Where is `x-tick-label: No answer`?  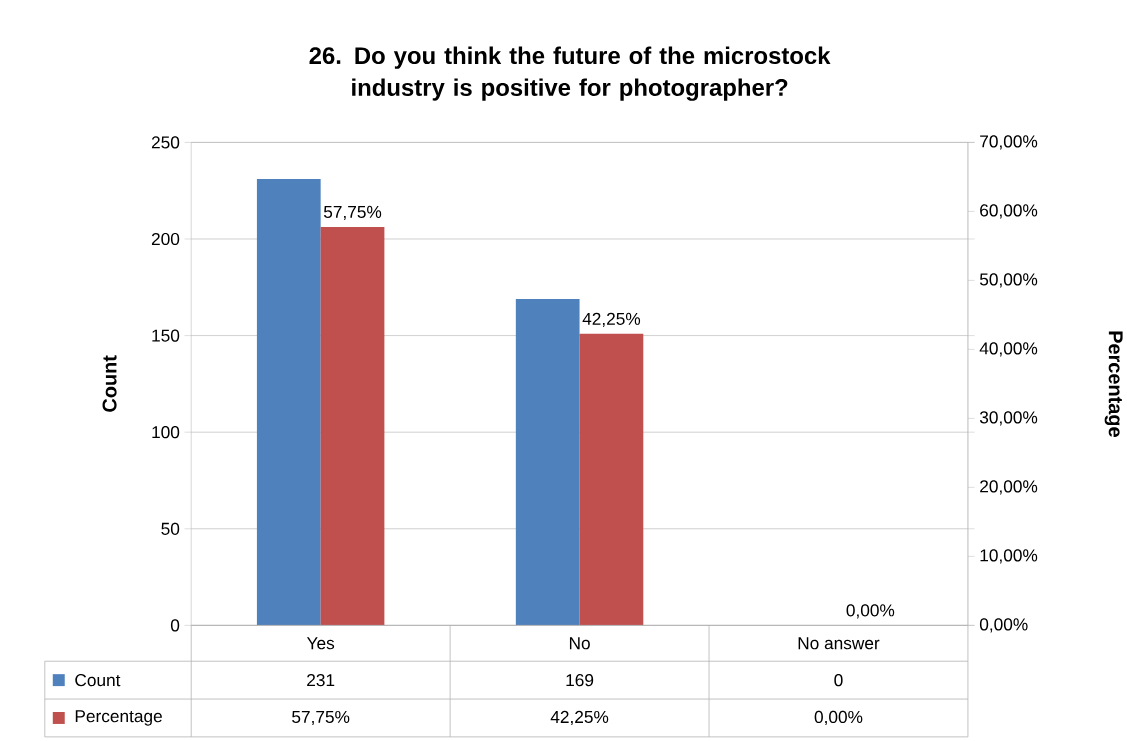 x-tick-label: No answer is located at coordinates (839, 643).